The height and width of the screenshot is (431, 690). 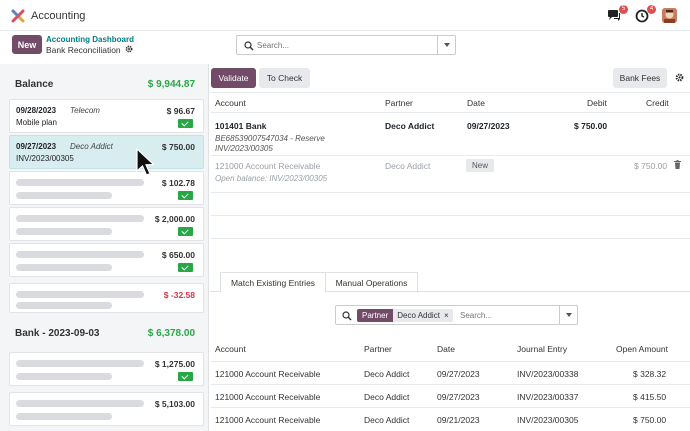 I want to click on column-header-open-amount: Open Amount, so click(x=642, y=349).